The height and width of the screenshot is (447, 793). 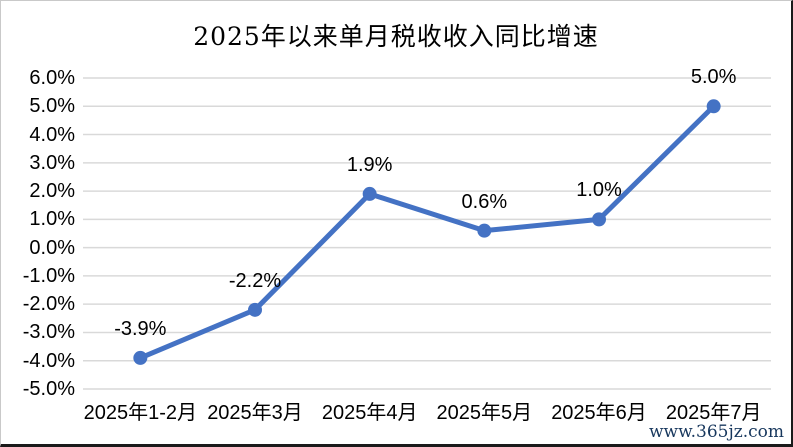 What do you see at coordinates (48, 360) in the screenshot?
I see `y-tick-label: -4.0%` at bounding box center [48, 360].